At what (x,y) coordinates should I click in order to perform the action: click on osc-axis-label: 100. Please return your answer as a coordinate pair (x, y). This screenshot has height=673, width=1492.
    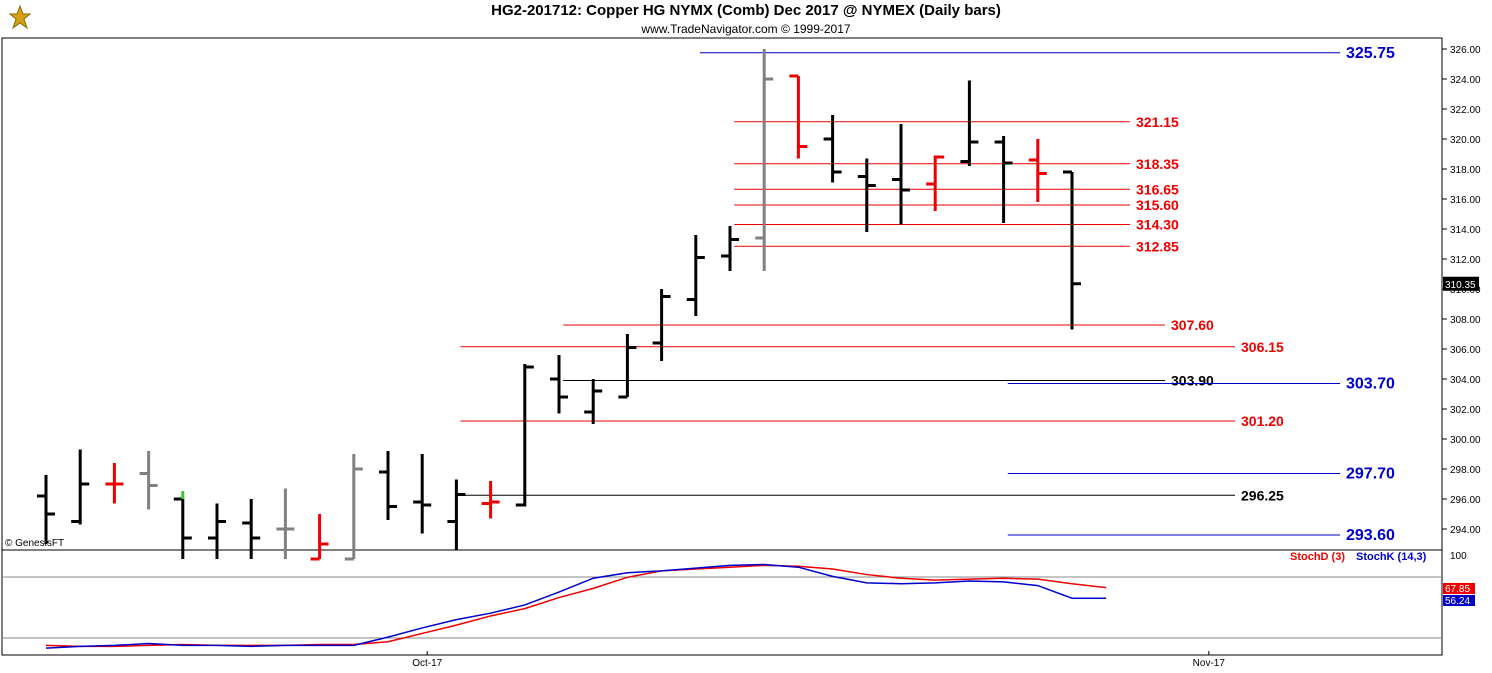
    Looking at the image, I should click on (1458, 556).